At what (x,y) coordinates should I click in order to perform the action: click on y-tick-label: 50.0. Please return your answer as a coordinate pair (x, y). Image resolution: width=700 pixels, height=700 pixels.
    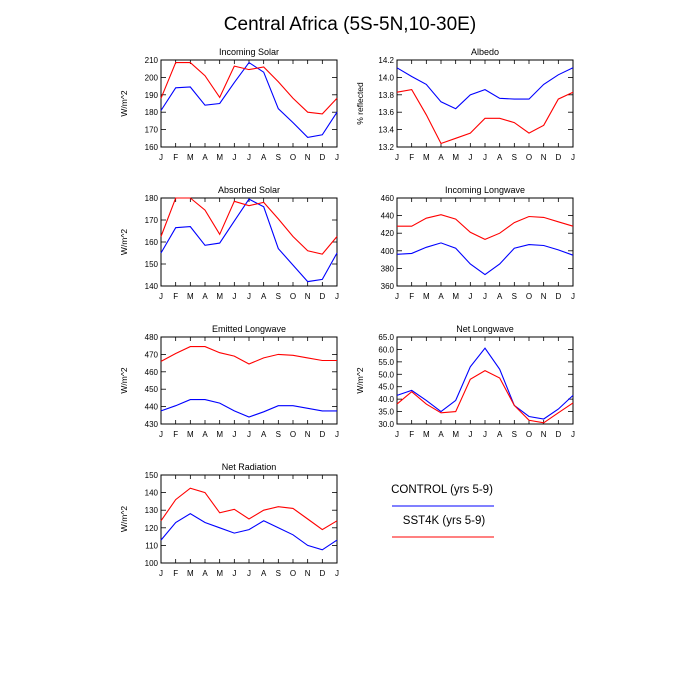
    Looking at the image, I should click on (386, 374).